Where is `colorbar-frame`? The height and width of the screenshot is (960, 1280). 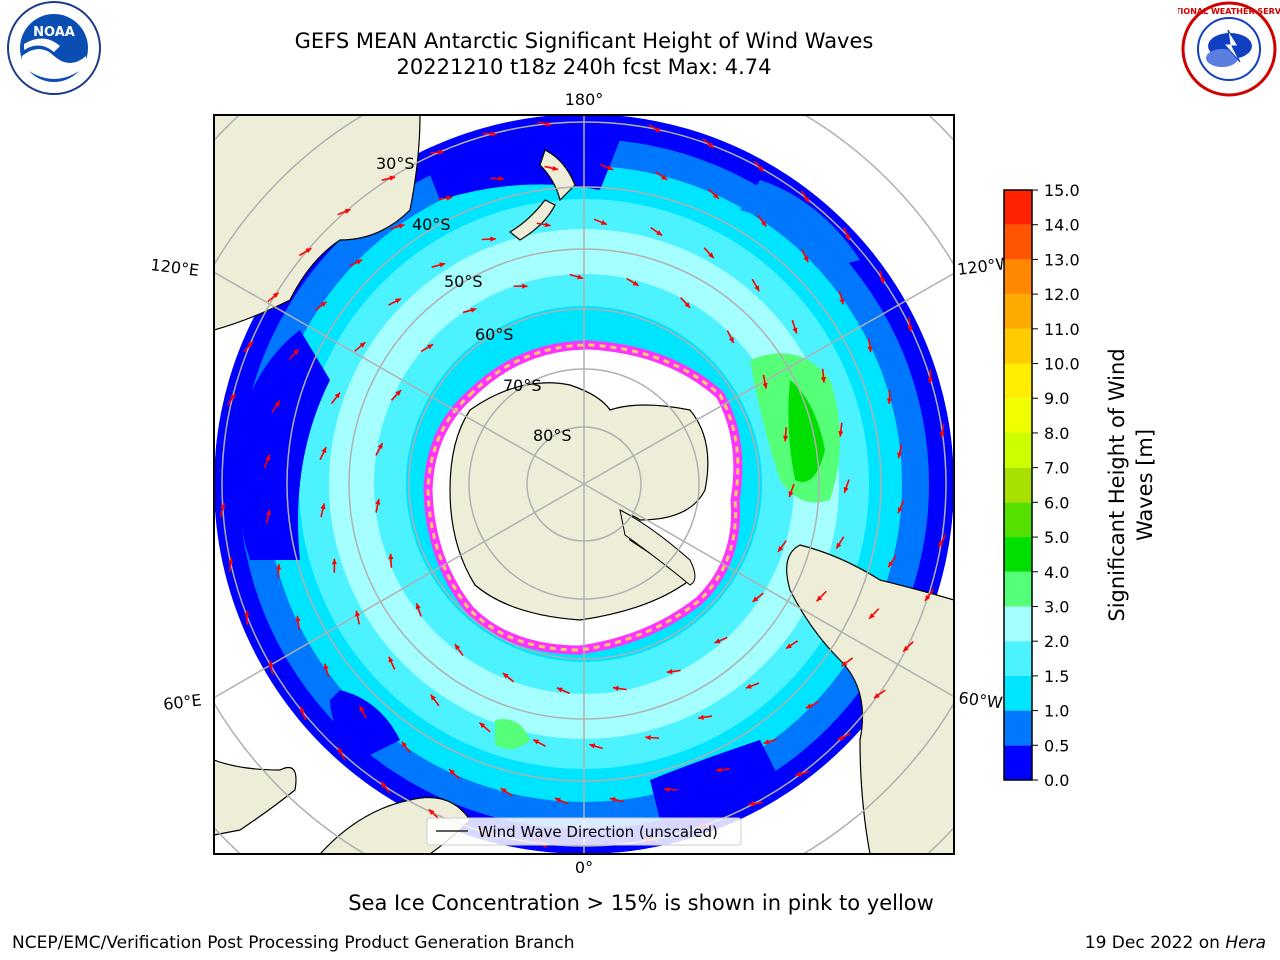 colorbar-frame is located at coordinates (1018, 485).